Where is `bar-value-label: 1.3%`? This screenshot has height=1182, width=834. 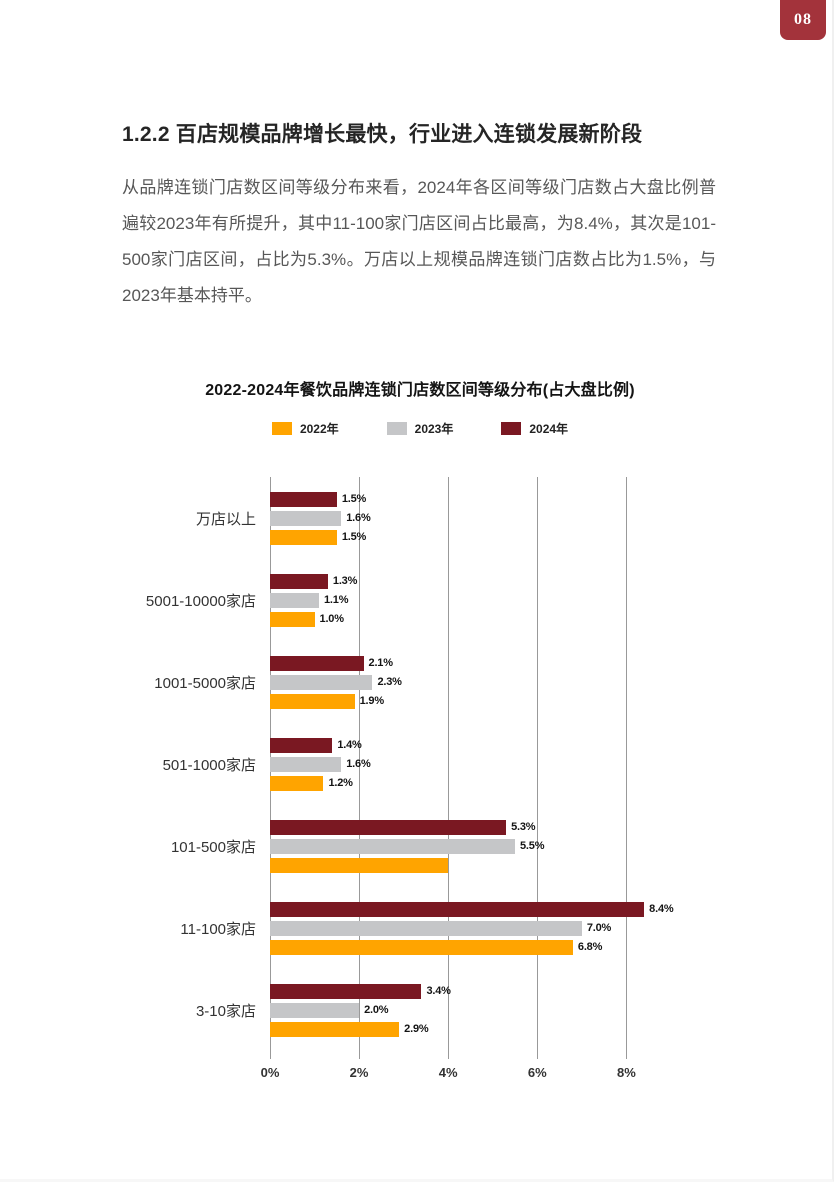 bar-value-label: 1.3% is located at coordinates (345, 581).